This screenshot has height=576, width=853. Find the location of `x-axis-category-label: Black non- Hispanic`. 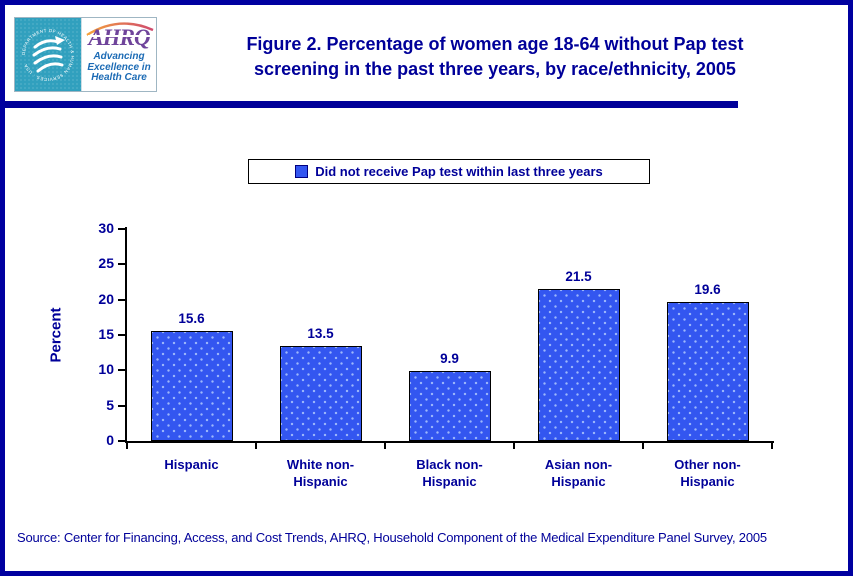

x-axis-category-label: Black non- Hispanic is located at coordinates (450, 473).